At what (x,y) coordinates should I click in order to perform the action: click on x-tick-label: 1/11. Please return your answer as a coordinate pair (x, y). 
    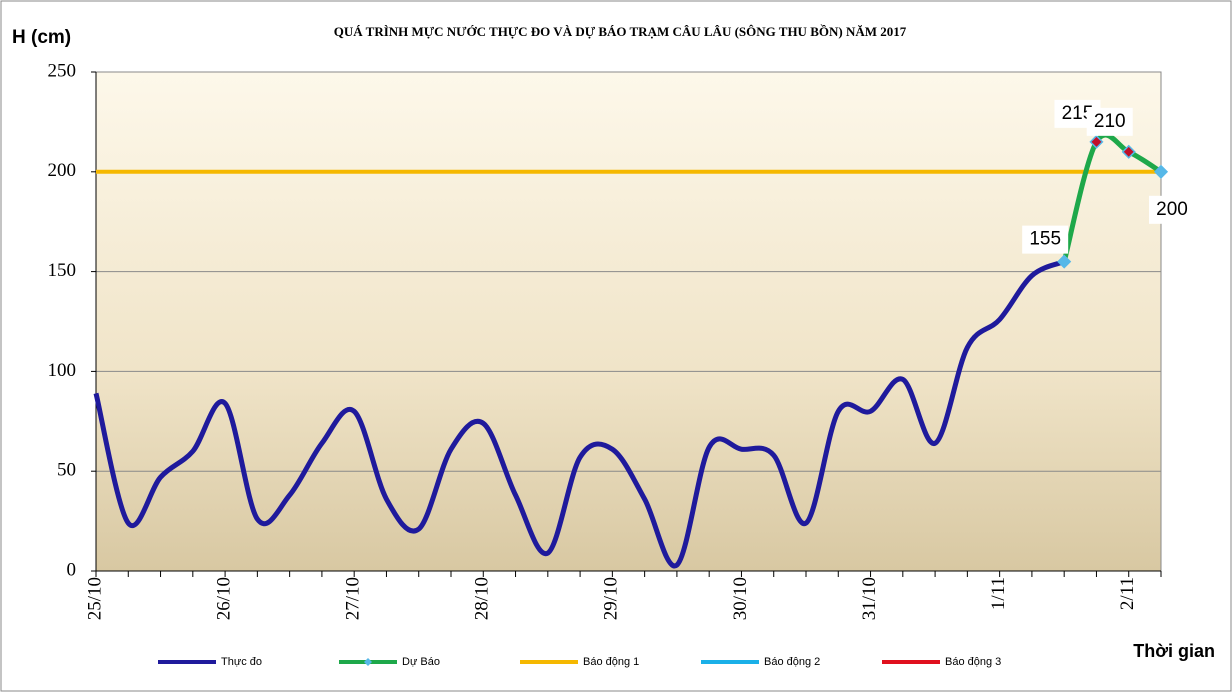
    Looking at the image, I should click on (998, 593).